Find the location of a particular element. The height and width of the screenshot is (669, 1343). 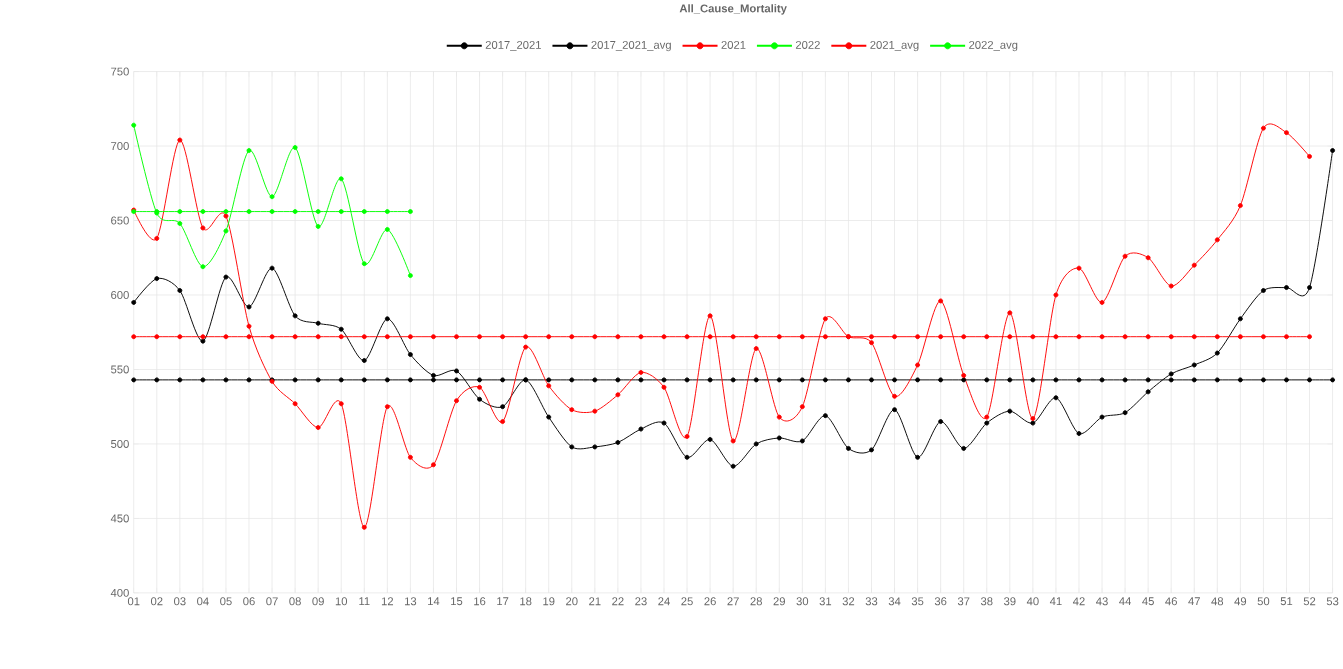

x-tick-label: 49 is located at coordinates (1240, 601).